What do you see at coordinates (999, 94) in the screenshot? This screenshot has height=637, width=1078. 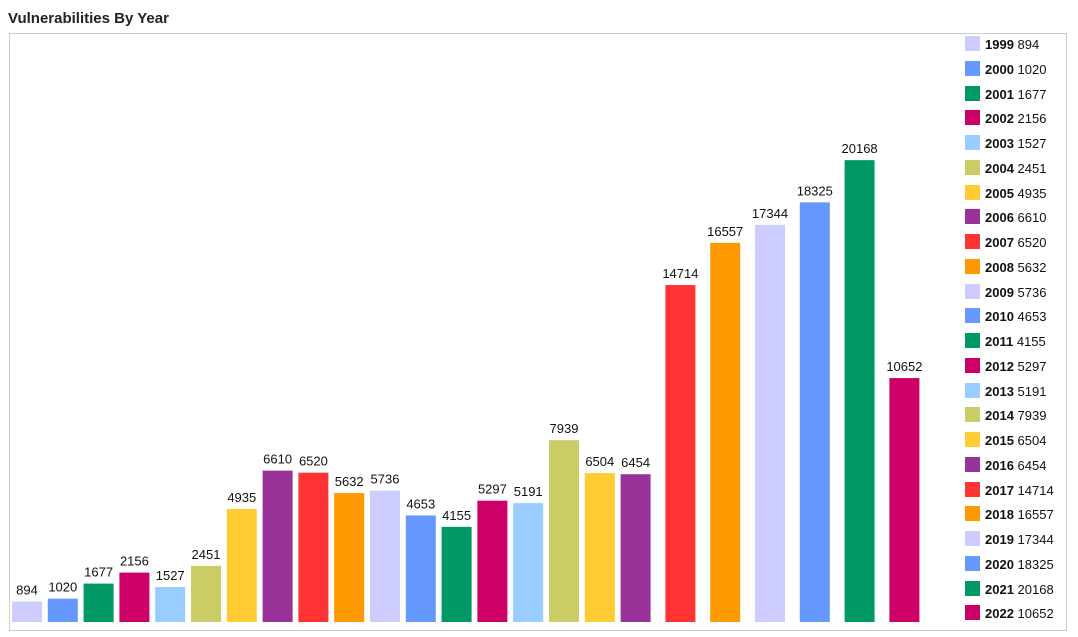 I see `legend-year: 2001` at bounding box center [999, 94].